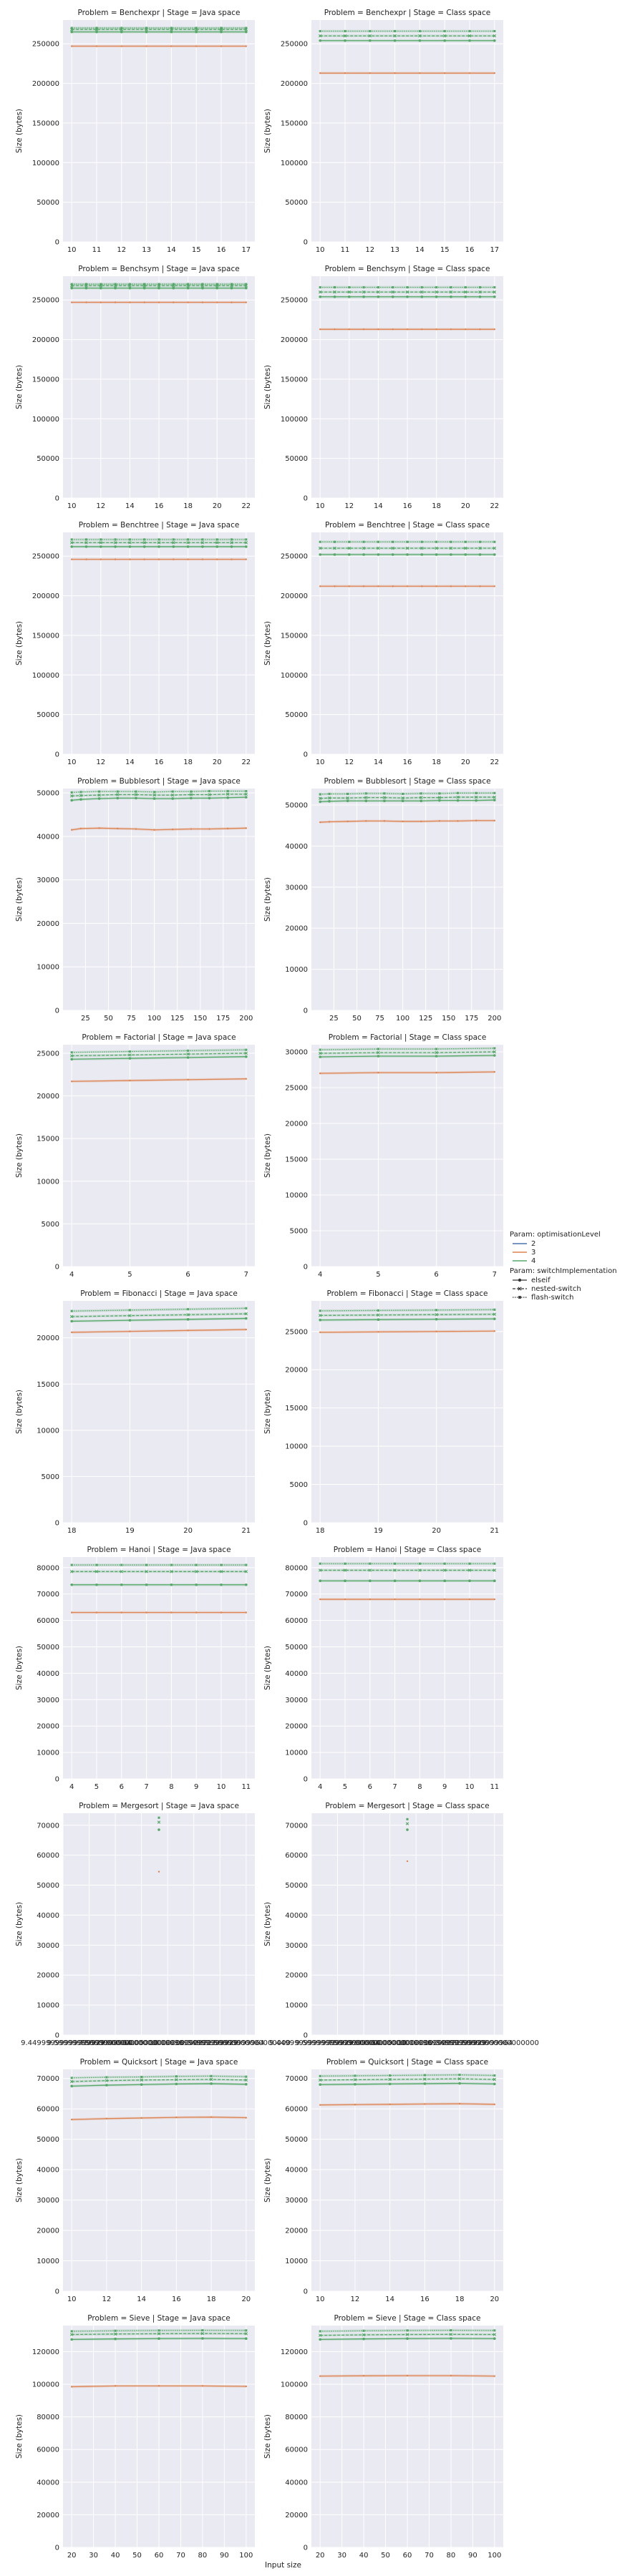  What do you see at coordinates (420, 1787) in the screenshot?
I see `x-tick-label: 8` at bounding box center [420, 1787].